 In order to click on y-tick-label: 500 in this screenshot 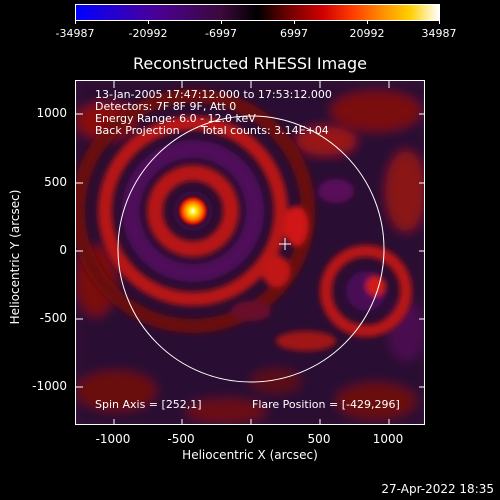, I will do `click(55, 182)`.